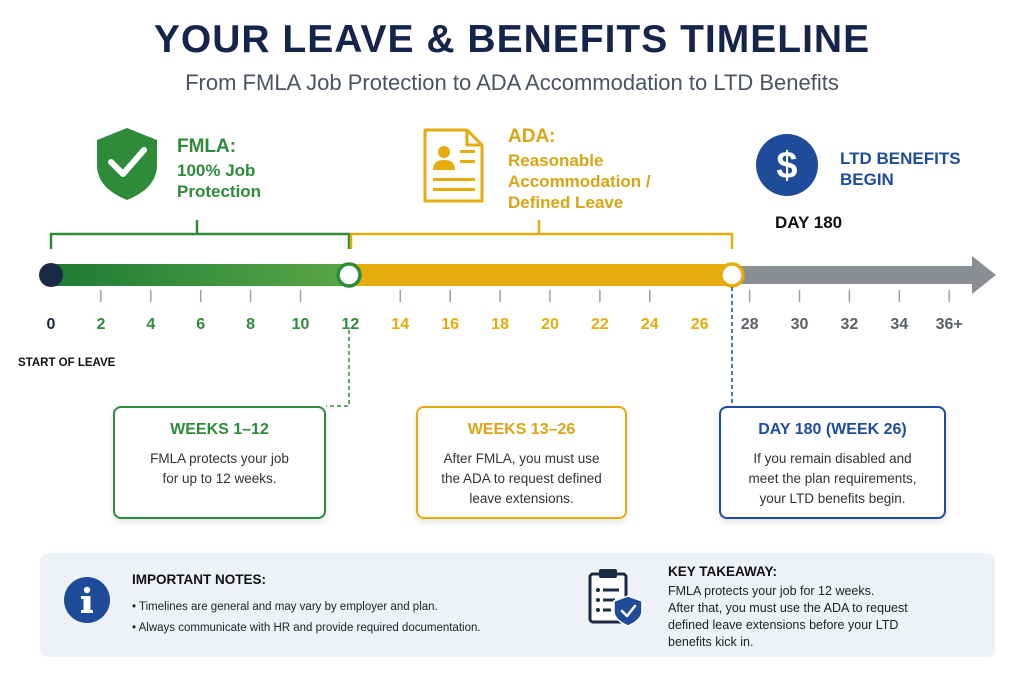 The height and width of the screenshot is (683, 1024). Describe the element at coordinates (216, 170) in the screenshot. I see `fmla-line1: 100% Job` at that location.